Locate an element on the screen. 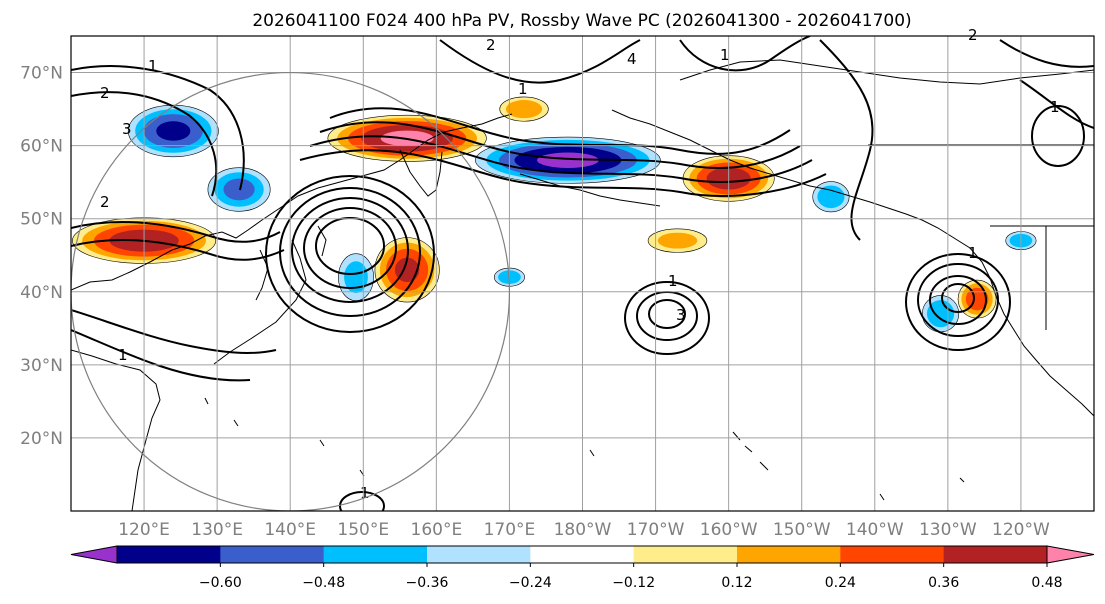 The image size is (1105, 604). hawaii-islands is located at coordinates (750, 451).